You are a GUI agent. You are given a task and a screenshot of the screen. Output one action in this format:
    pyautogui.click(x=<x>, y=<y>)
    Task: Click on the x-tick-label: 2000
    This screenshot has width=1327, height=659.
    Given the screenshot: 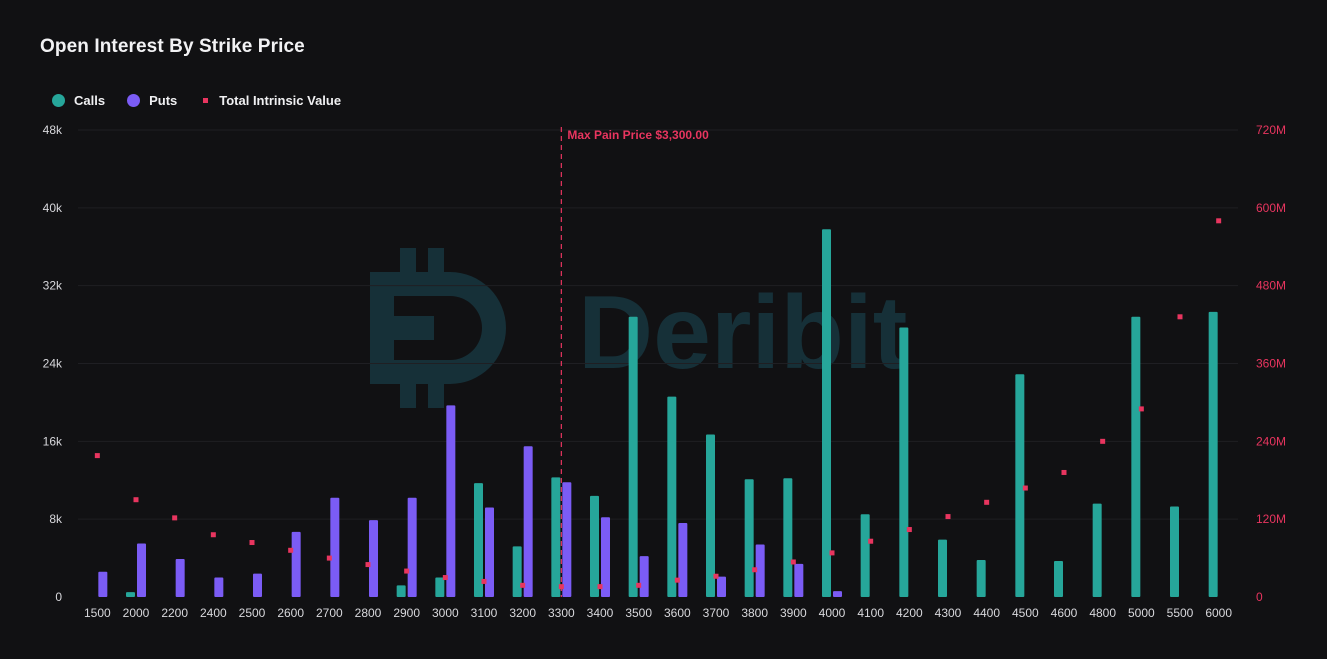 What is the action you would take?
    pyautogui.click(x=136, y=613)
    